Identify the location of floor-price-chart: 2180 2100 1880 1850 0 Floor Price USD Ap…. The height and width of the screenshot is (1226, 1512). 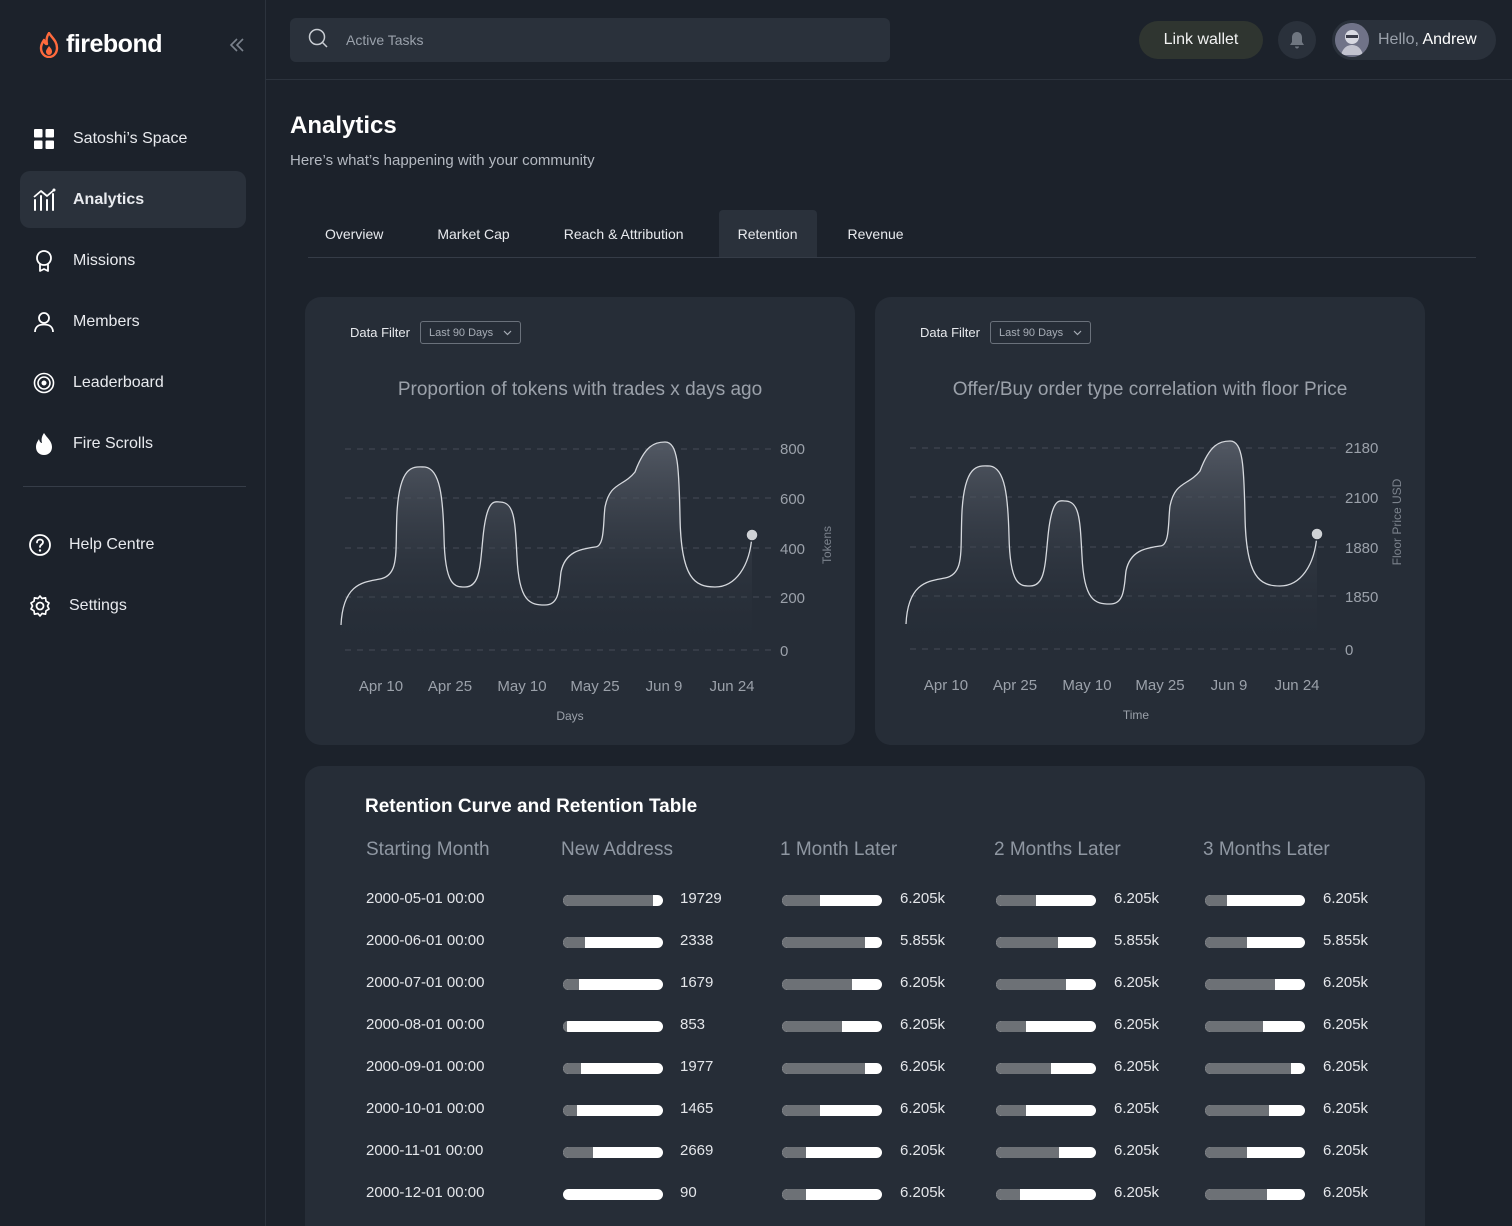
(1154, 581).